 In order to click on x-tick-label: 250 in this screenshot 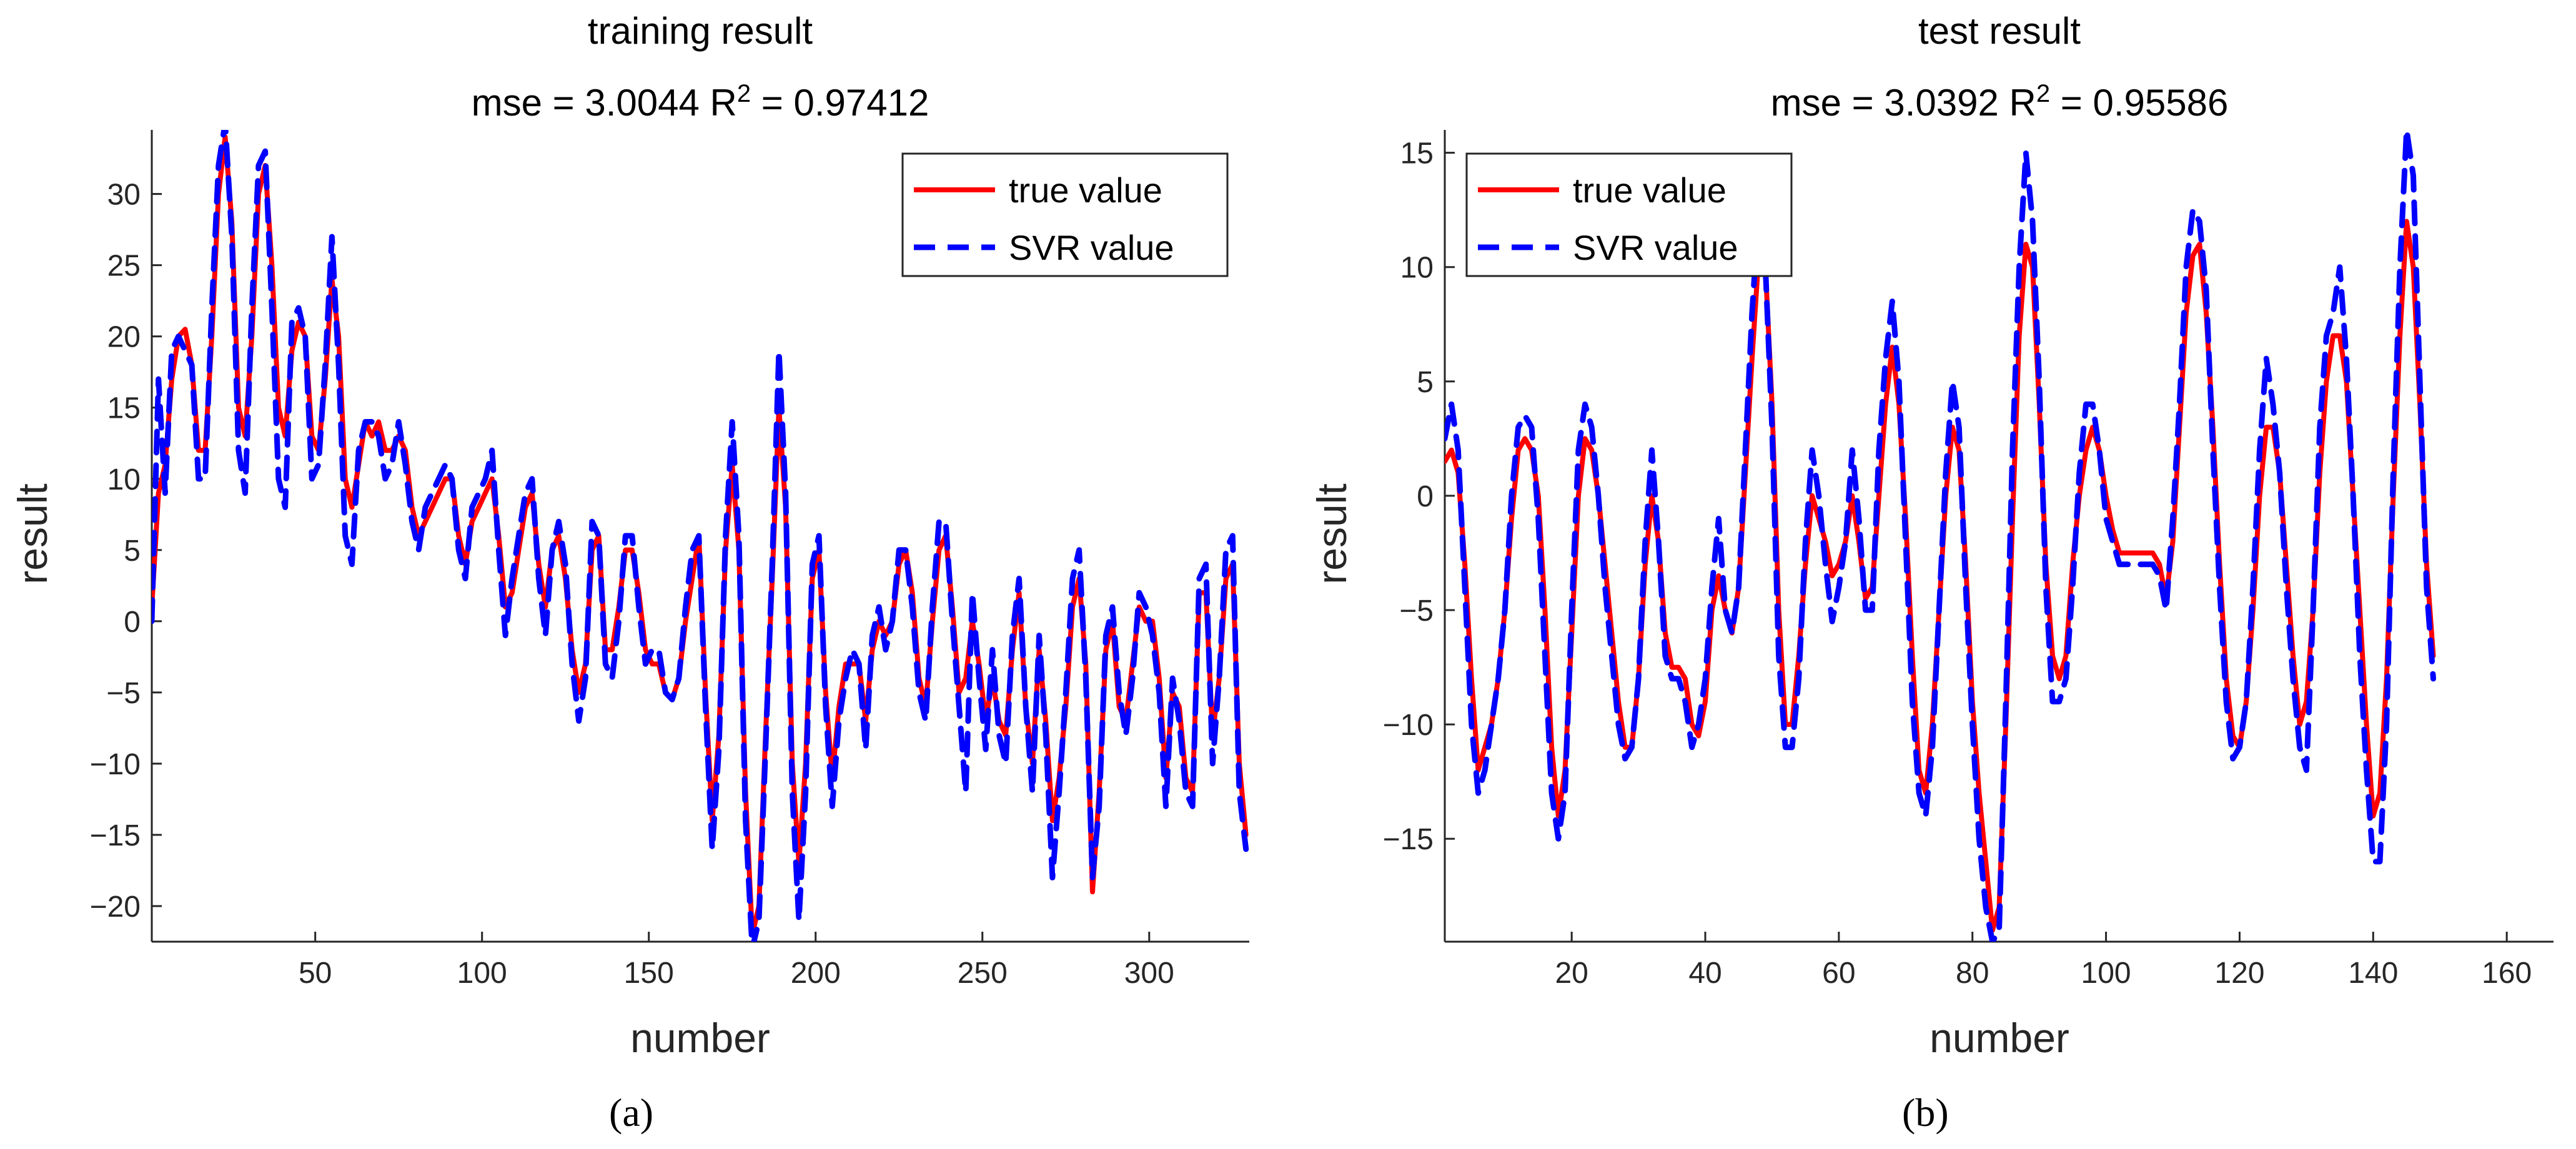, I will do `click(983, 974)`.